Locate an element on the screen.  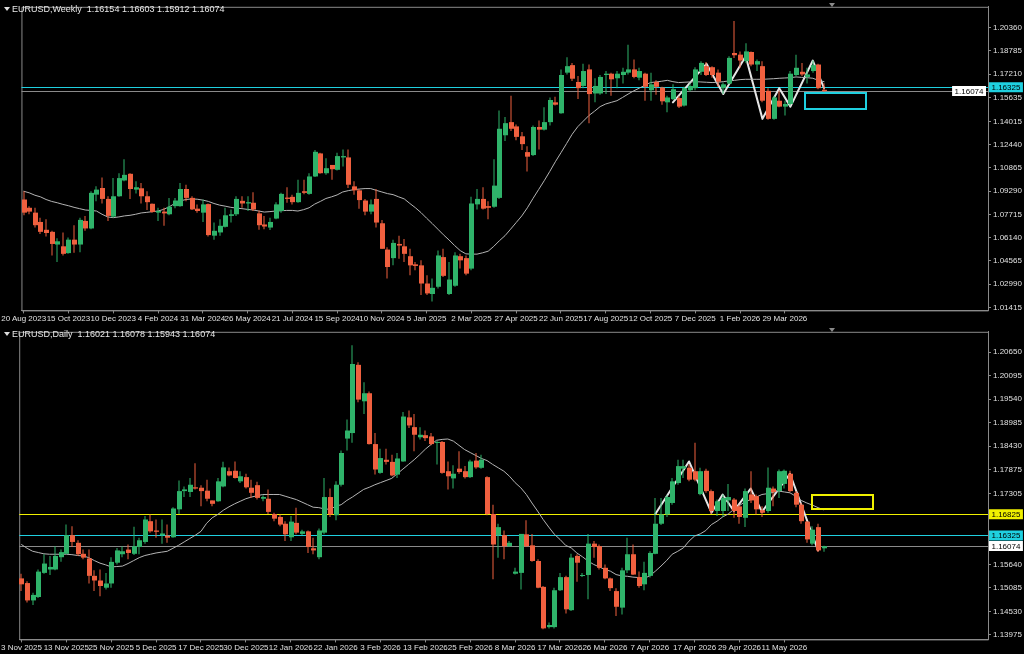
x-tick-label: 3 Nov 2025 is located at coordinates (22, 648).